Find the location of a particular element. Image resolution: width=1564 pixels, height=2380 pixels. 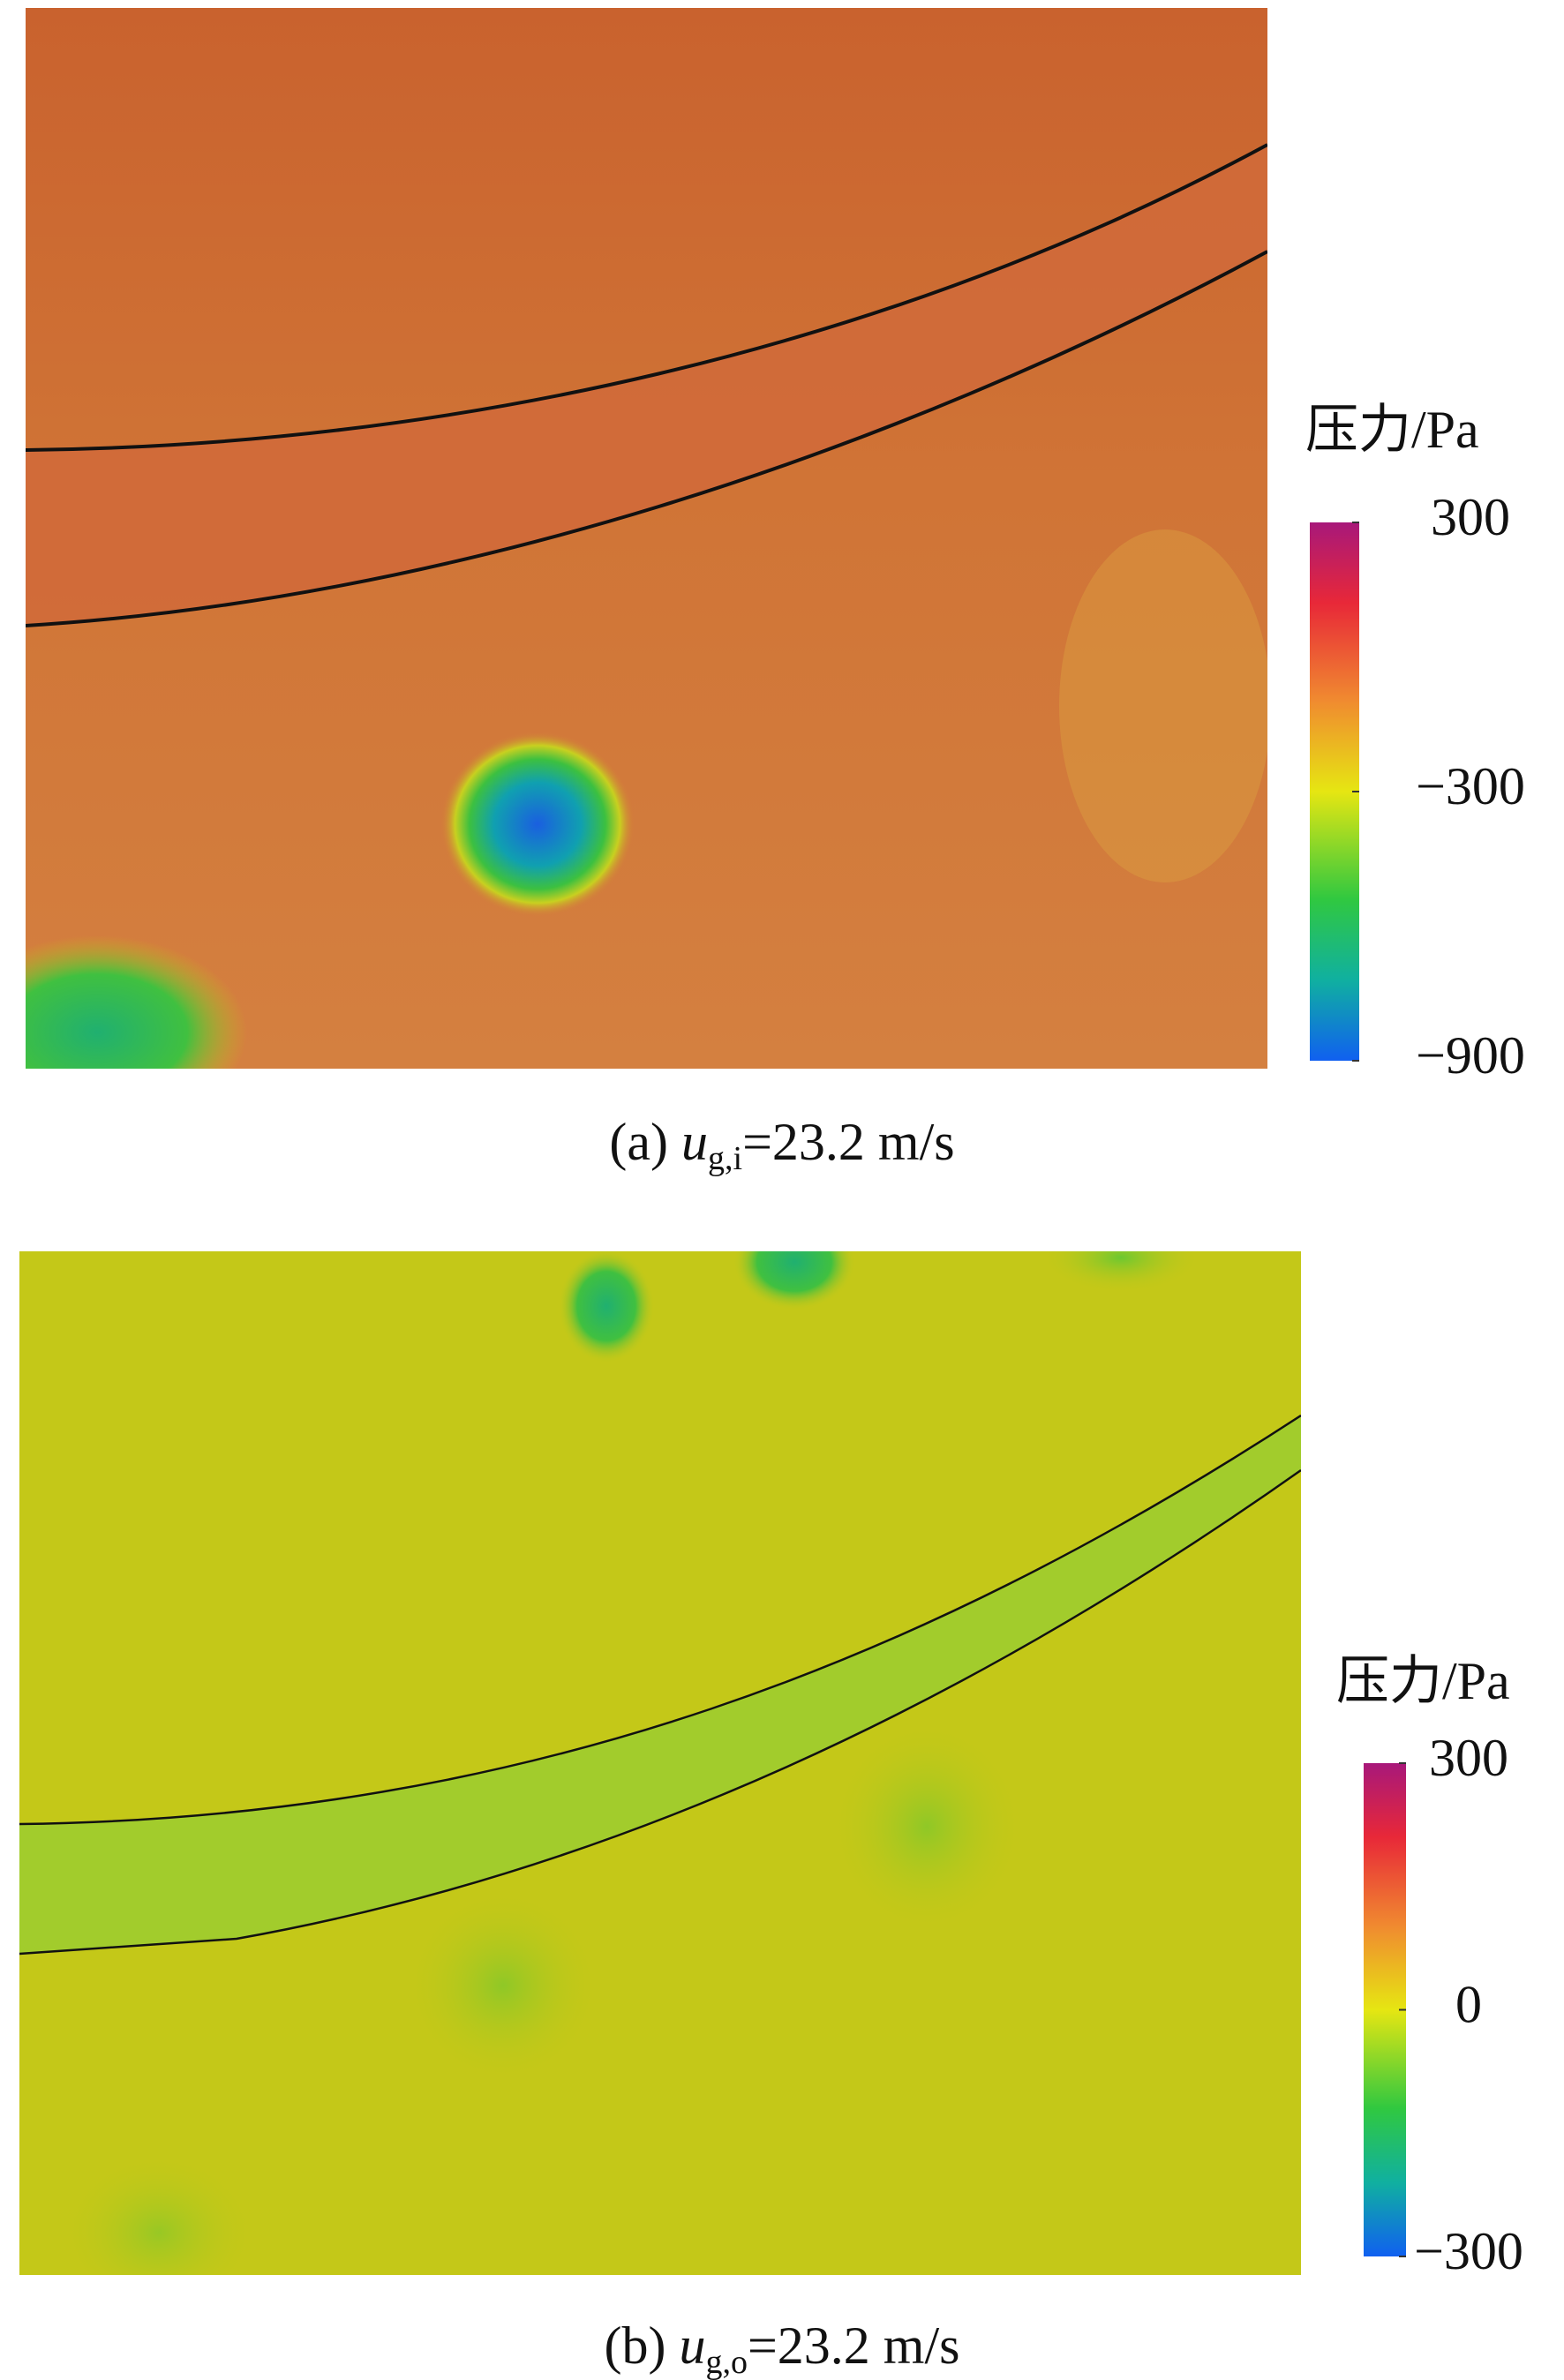

caption-prefix: (b) is located at coordinates (642, 2345).